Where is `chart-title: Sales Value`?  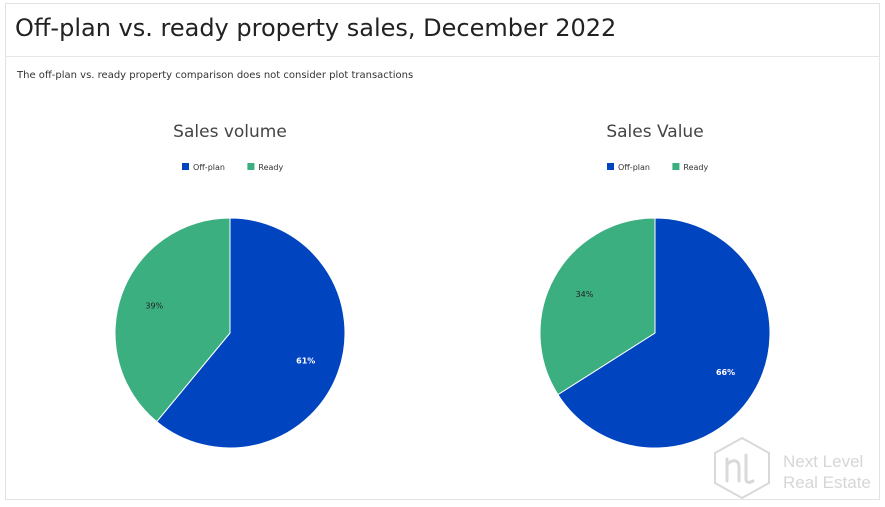
chart-title: Sales Value is located at coordinates (654, 132).